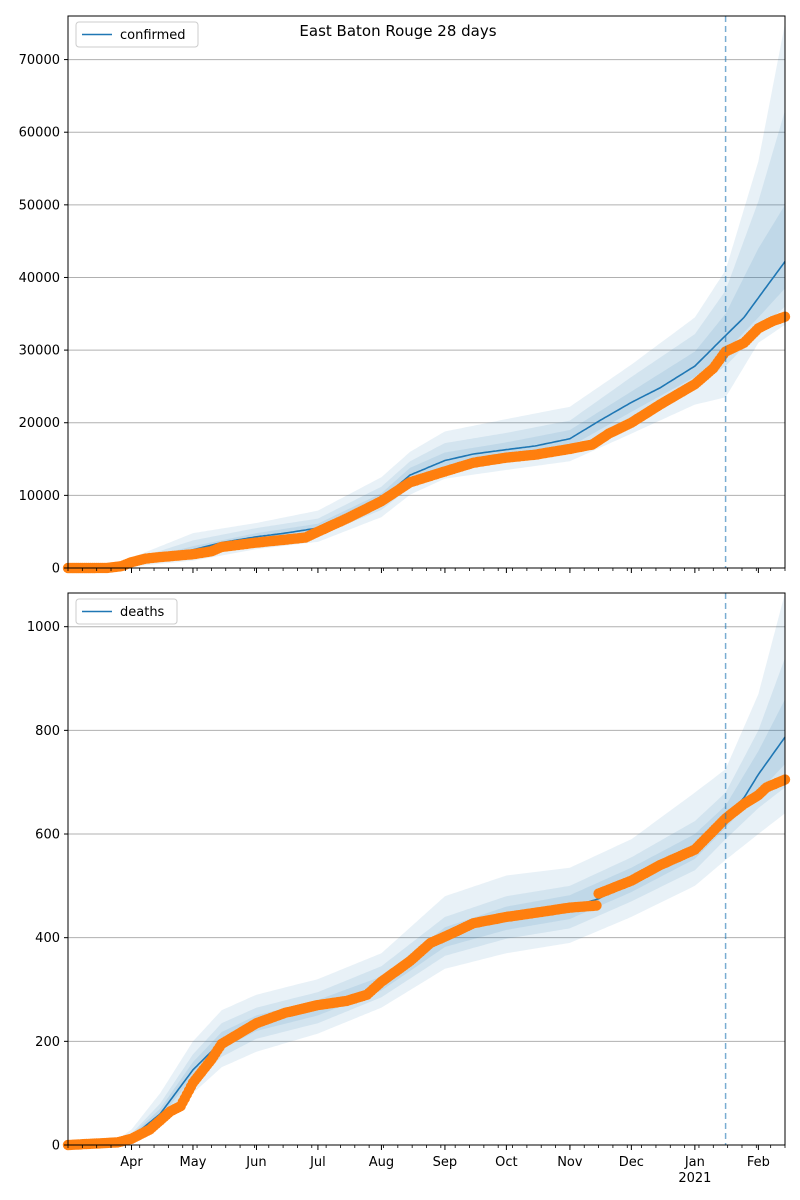 The image size is (800, 1200). Describe the element at coordinates (47, 835) in the screenshot. I see `y-tick-label: 600` at that location.